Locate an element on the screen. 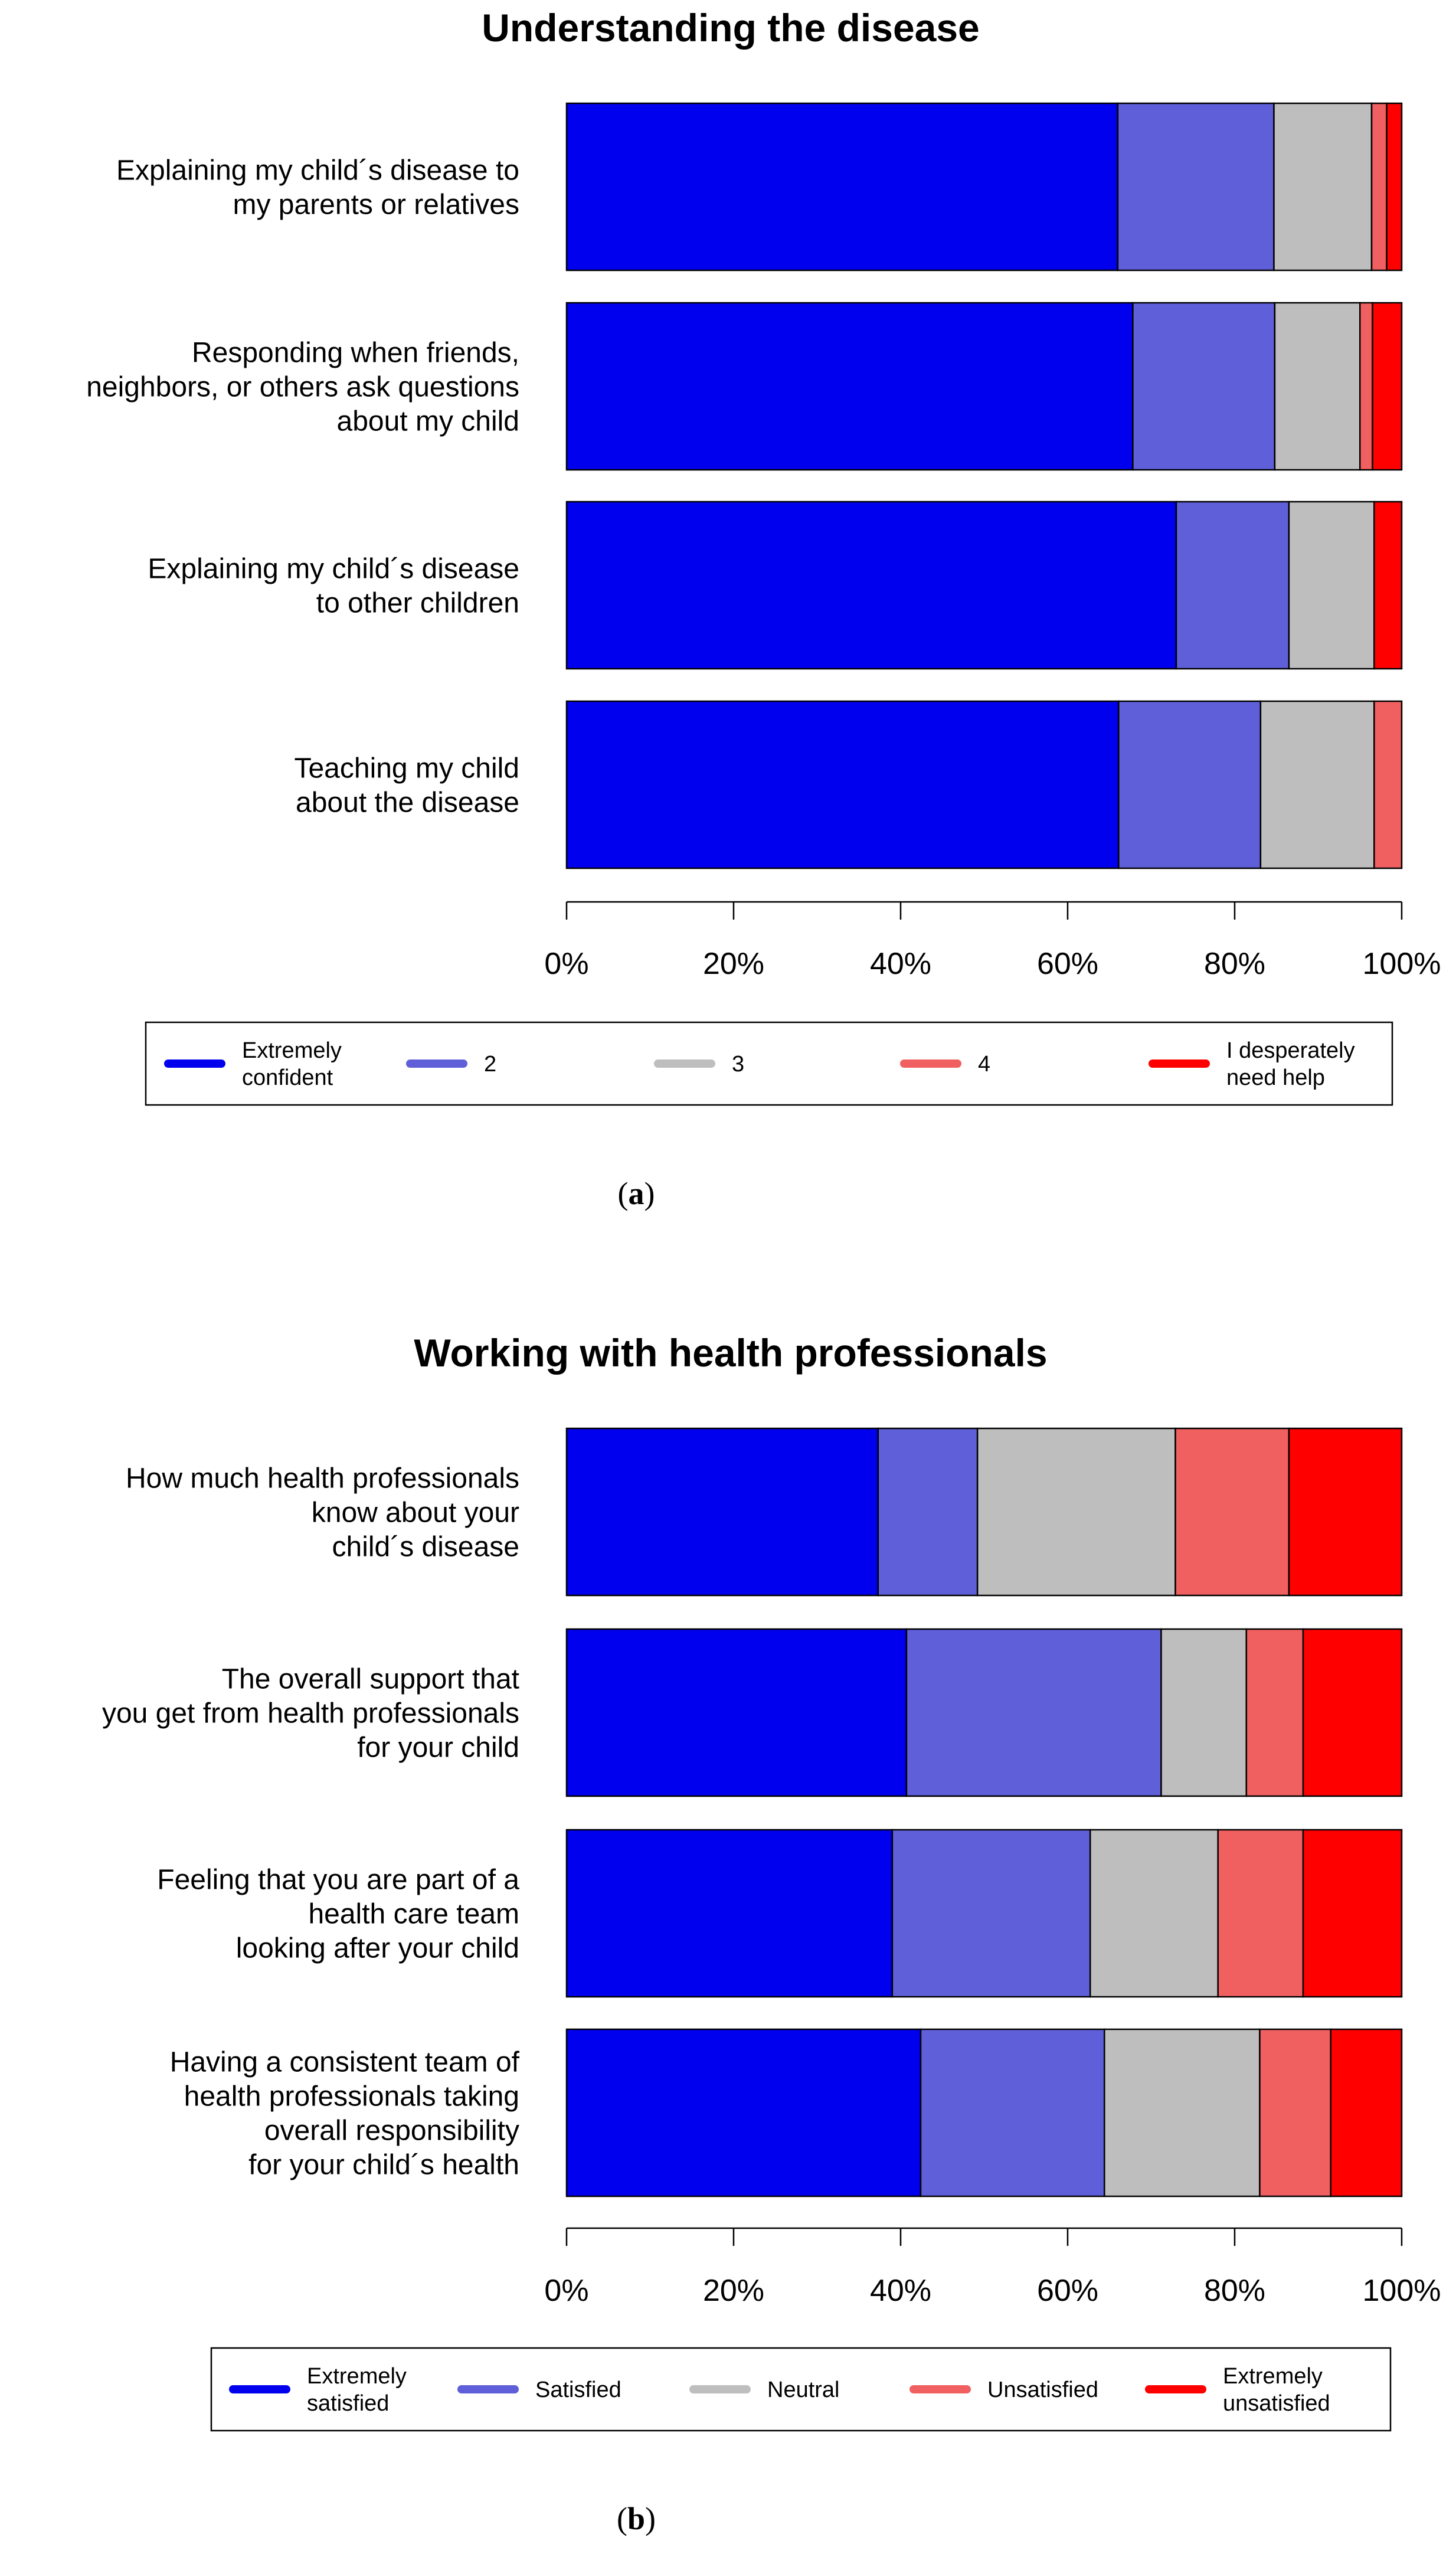 This screenshot has width=1456, height=2554. chart-title: Understanding the disease is located at coordinates (731, 28).